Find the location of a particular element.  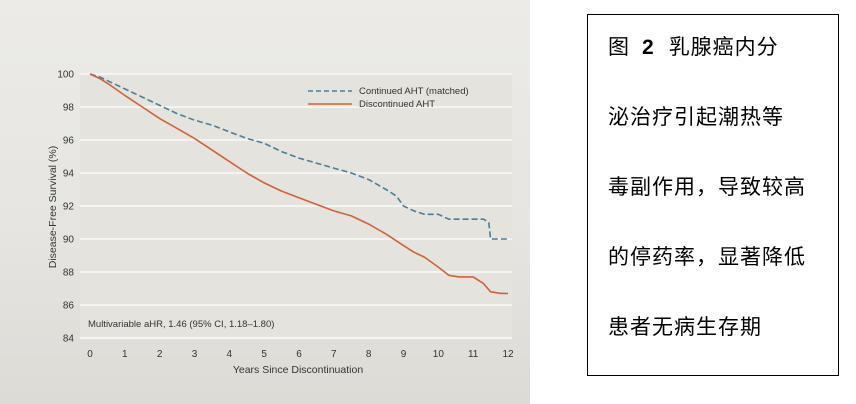

y-tick-label-88: 88 is located at coordinates (69, 273).